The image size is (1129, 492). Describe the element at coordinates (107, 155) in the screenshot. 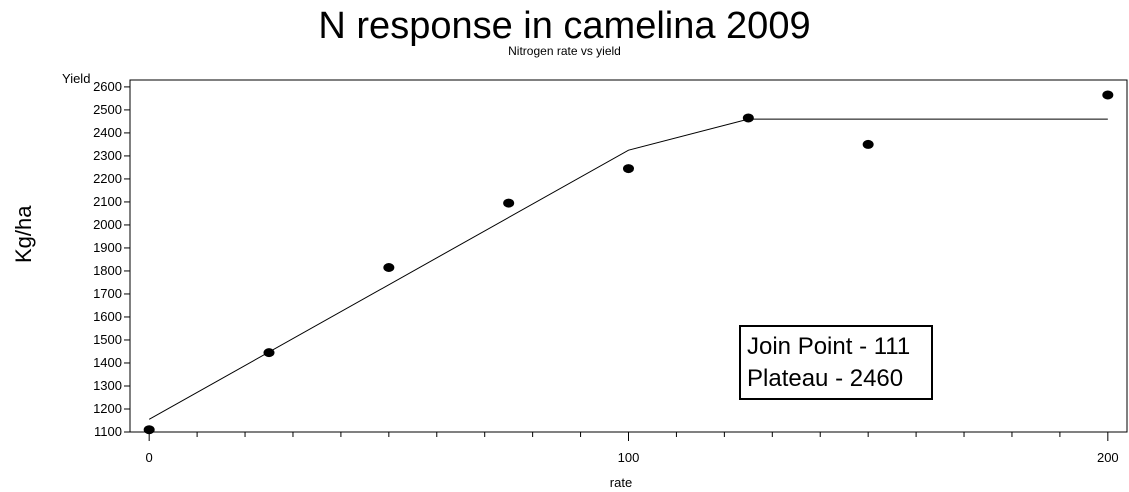

I see `y-tick-label: 2300` at that location.